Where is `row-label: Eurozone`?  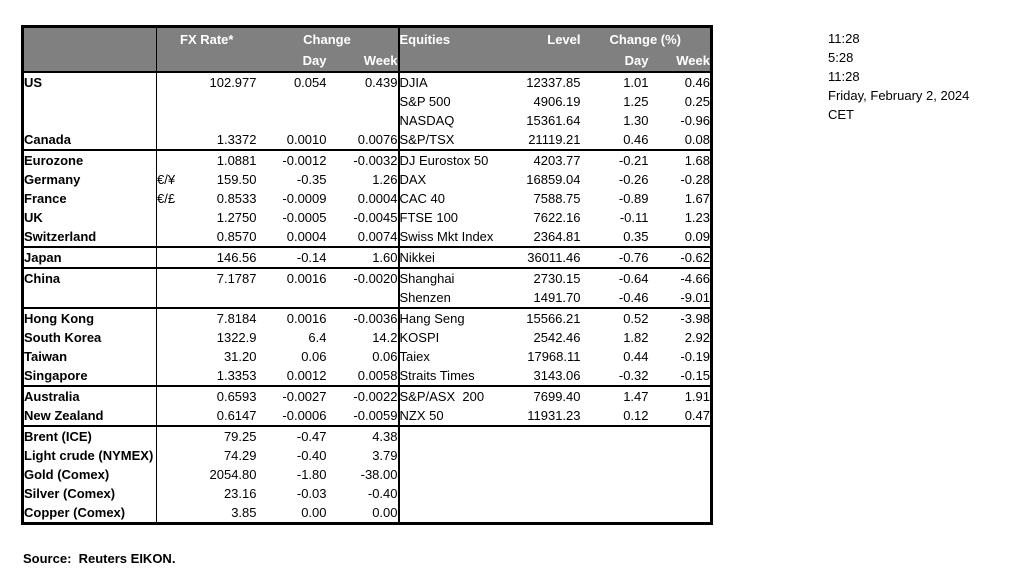
row-label: Eurozone is located at coordinates (89, 160).